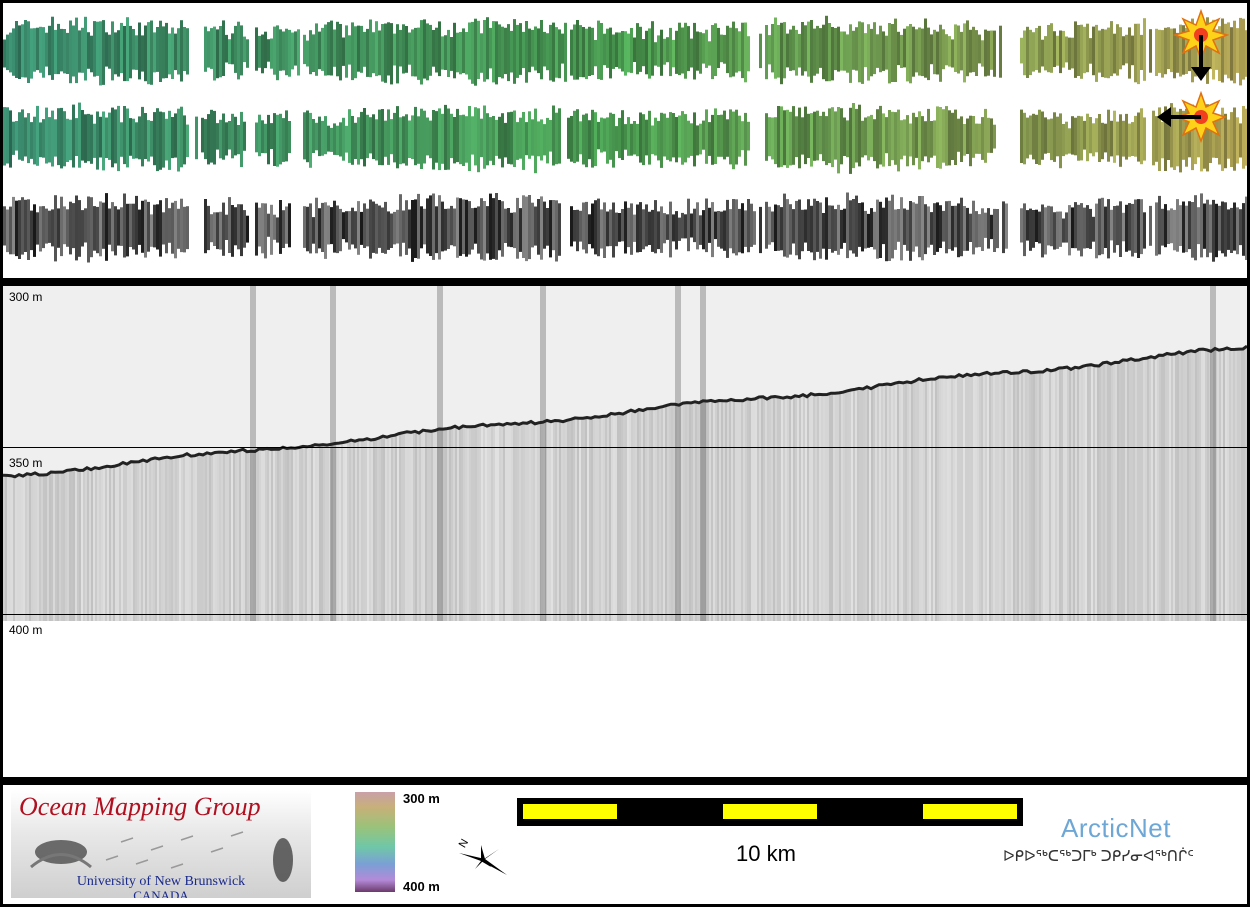 The image size is (1250, 907). What do you see at coordinates (625, 227) in the screenshot?
I see `backscatter-strip-grey` at bounding box center [625, 227].